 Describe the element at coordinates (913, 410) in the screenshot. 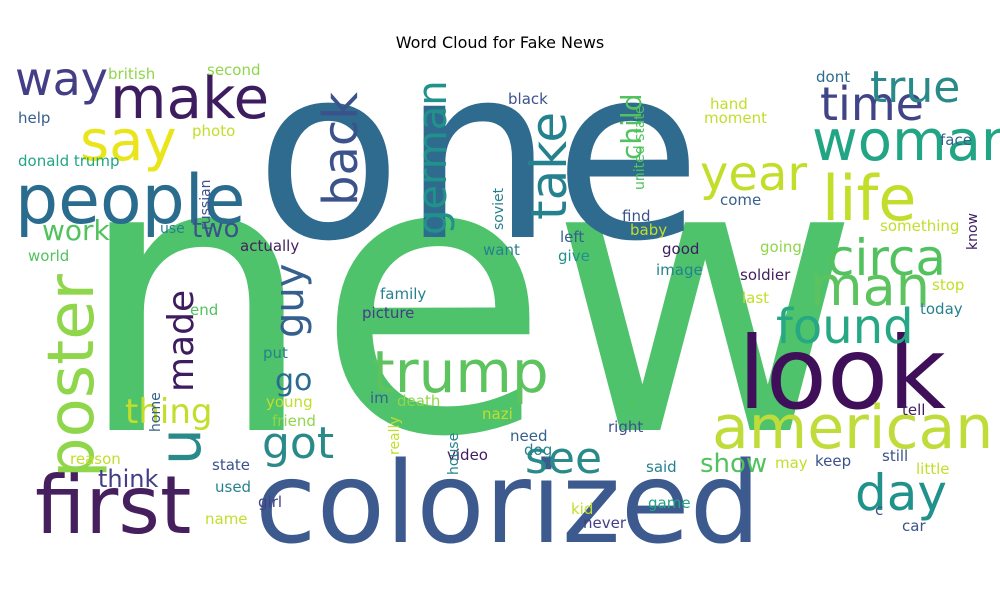

I see `word-tell: tell` at that location.